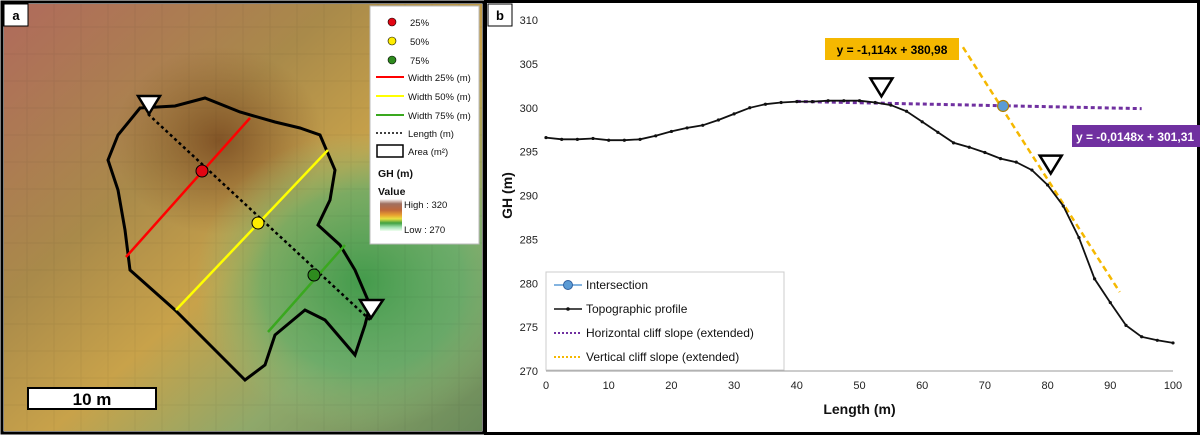  I want to click on legend-area-label: Area (m²), so click(428, 152).